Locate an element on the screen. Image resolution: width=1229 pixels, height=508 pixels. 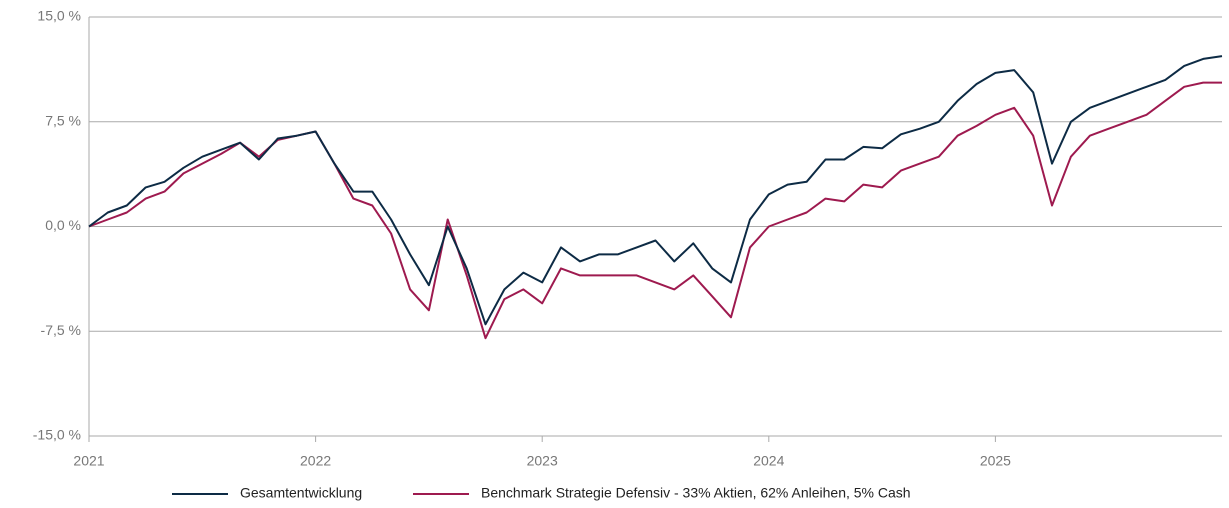
x-tick-label: 2025 is located at coordinates (995, 461).